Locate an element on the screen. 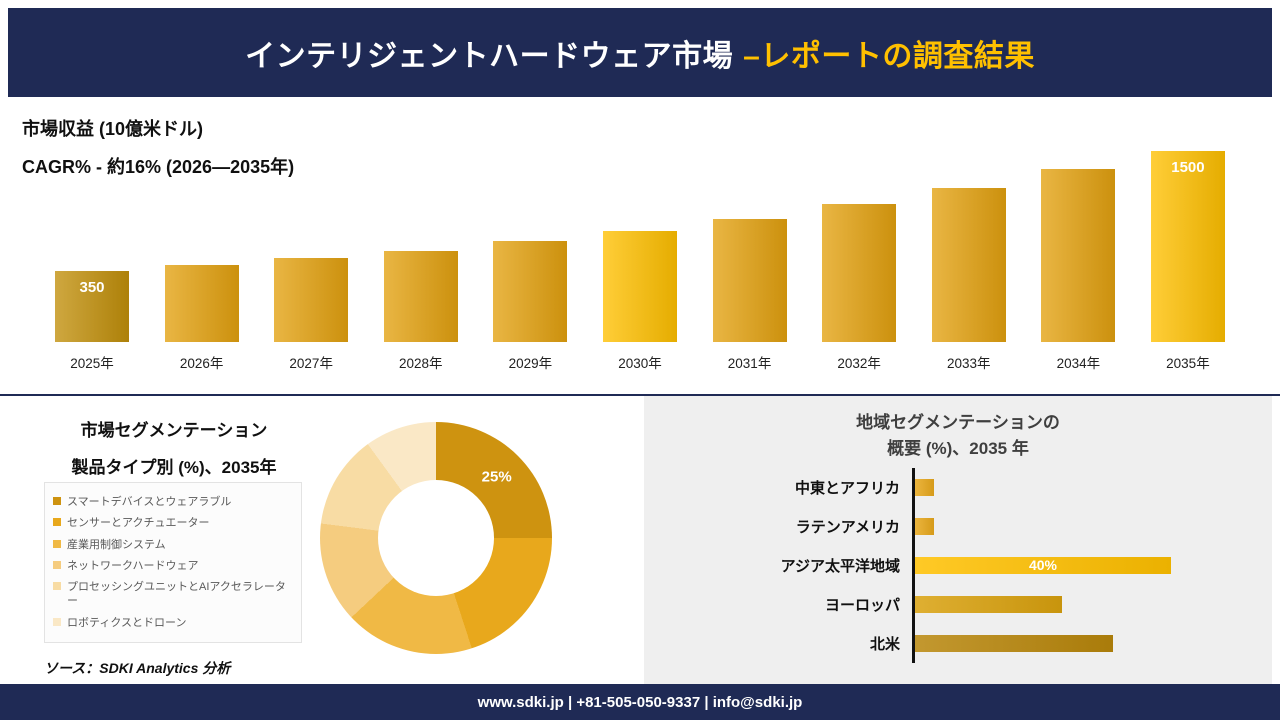 This screenshot has height=720, width=1280. region-label: ラテンアメリカ is located at coordinates (847, 527).